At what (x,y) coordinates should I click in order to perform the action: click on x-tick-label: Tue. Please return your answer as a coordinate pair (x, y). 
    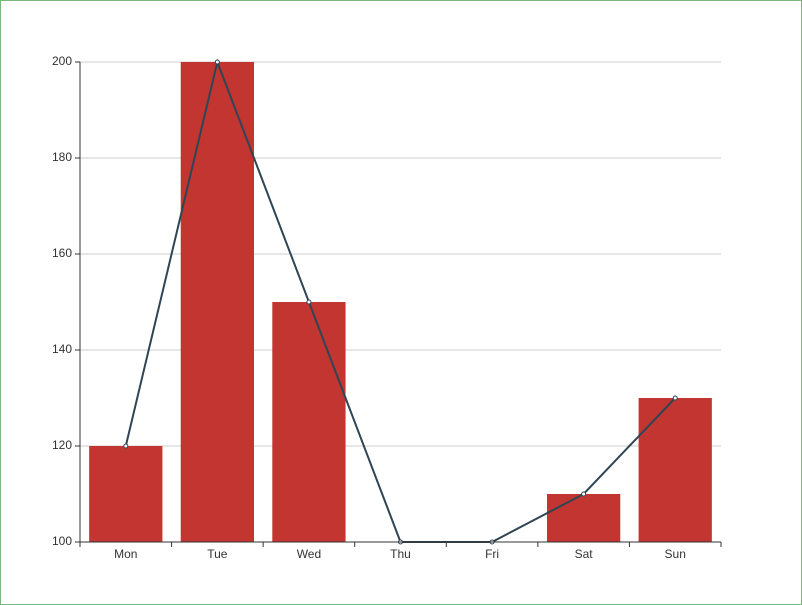
    Looking at the image, I should click on (217, 554).